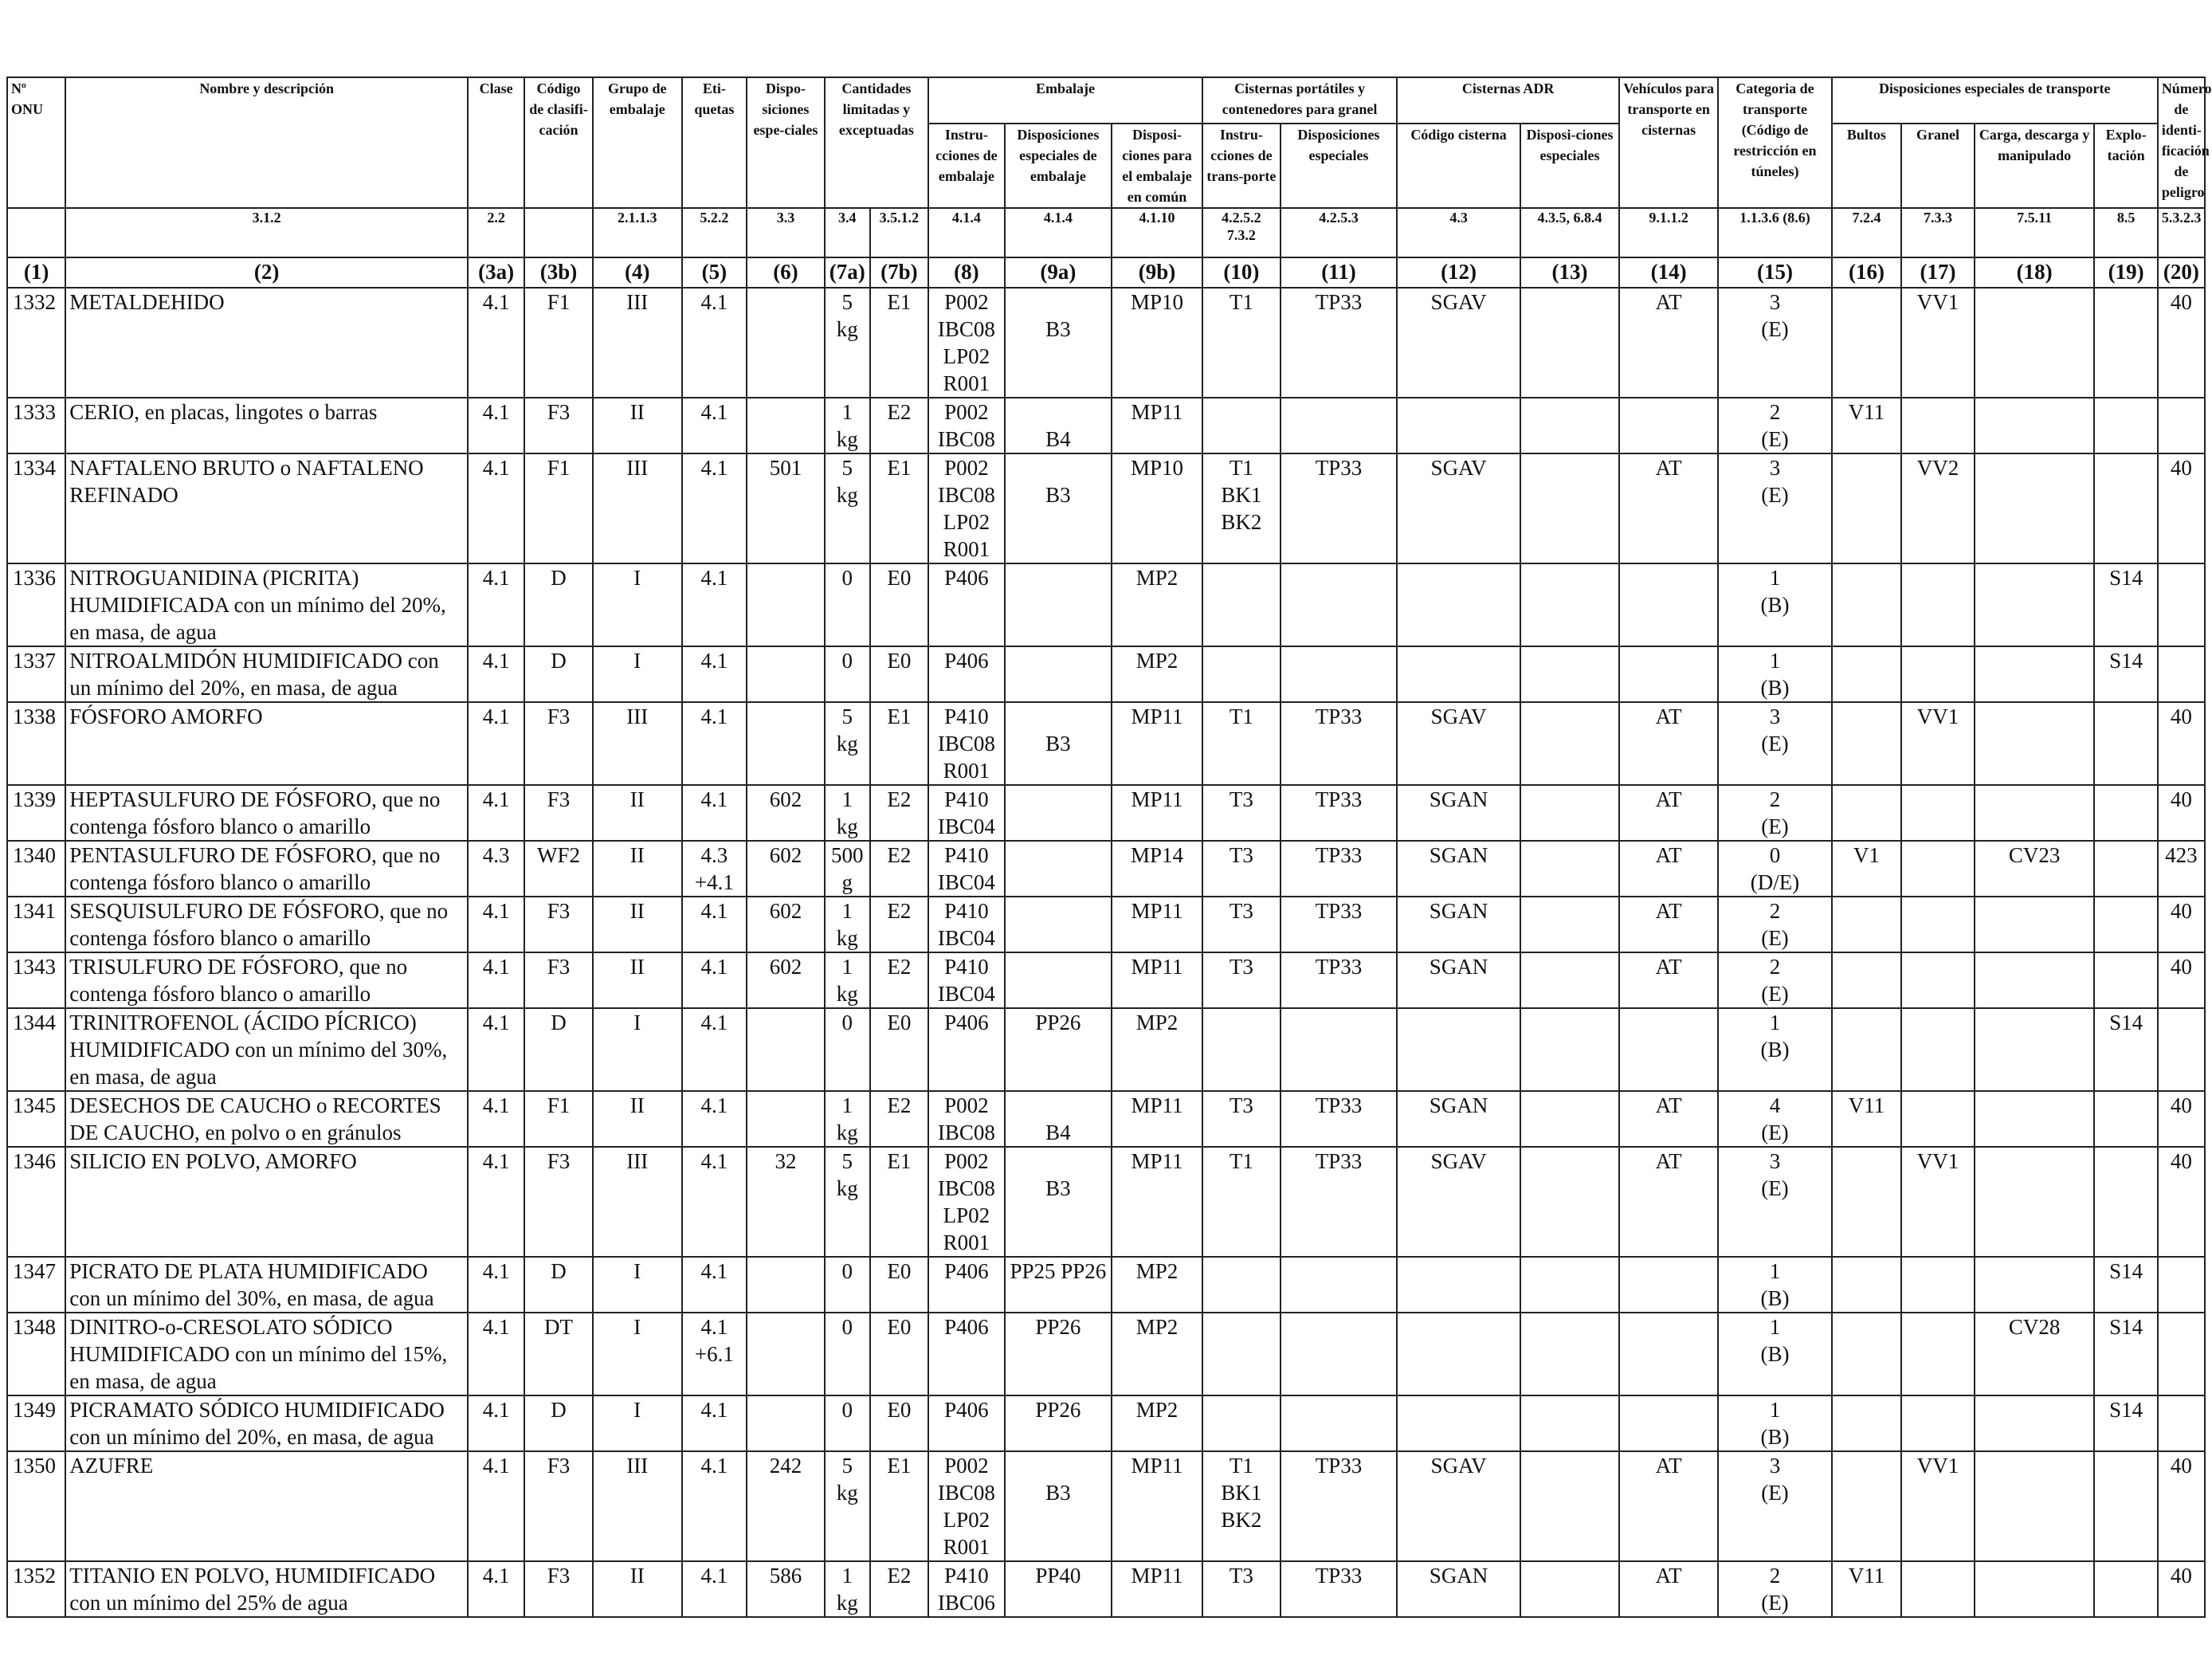 The width and height of the screenshot is (2212, 1676). Describe the element at coordinates (967, 925) in the screenshot. I see `cell-packing-instructions: P410 IBC04` at that location.